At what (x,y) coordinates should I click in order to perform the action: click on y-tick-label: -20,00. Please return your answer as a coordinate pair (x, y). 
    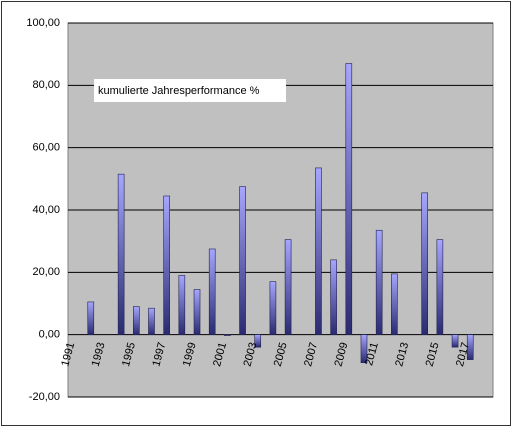
    Looking at the image, I should click on (44, 397).